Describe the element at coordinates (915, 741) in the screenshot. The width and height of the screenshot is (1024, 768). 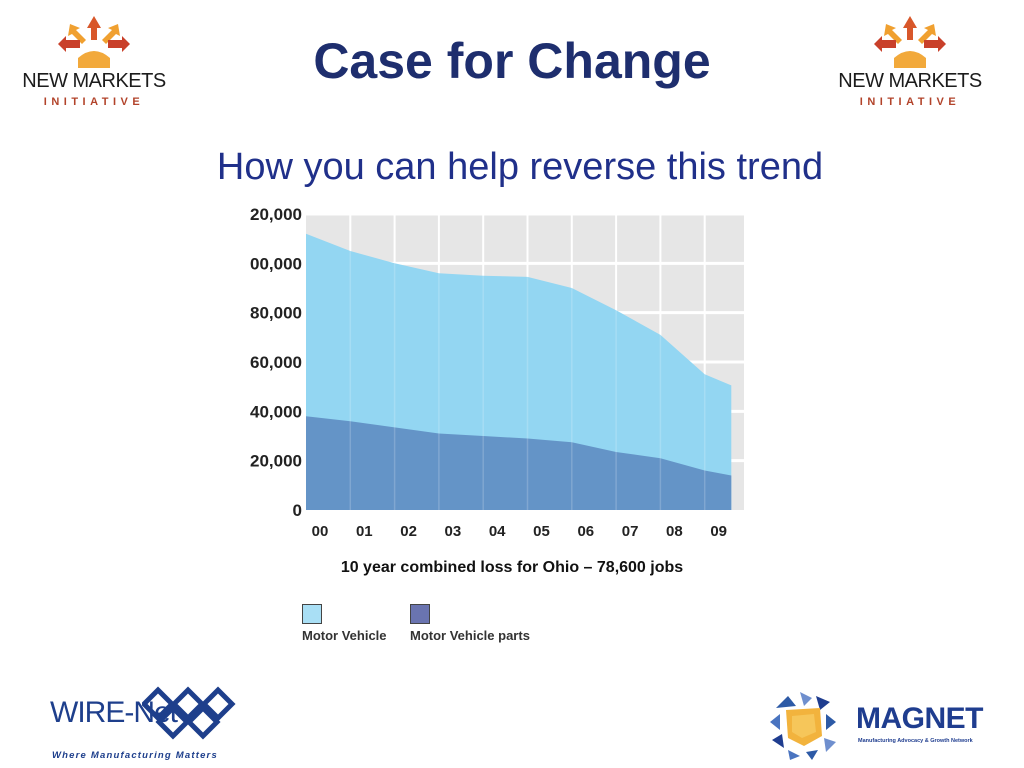
I see `magnet-tagline: Manufacturing Advocacy & Growth Network` at that location.